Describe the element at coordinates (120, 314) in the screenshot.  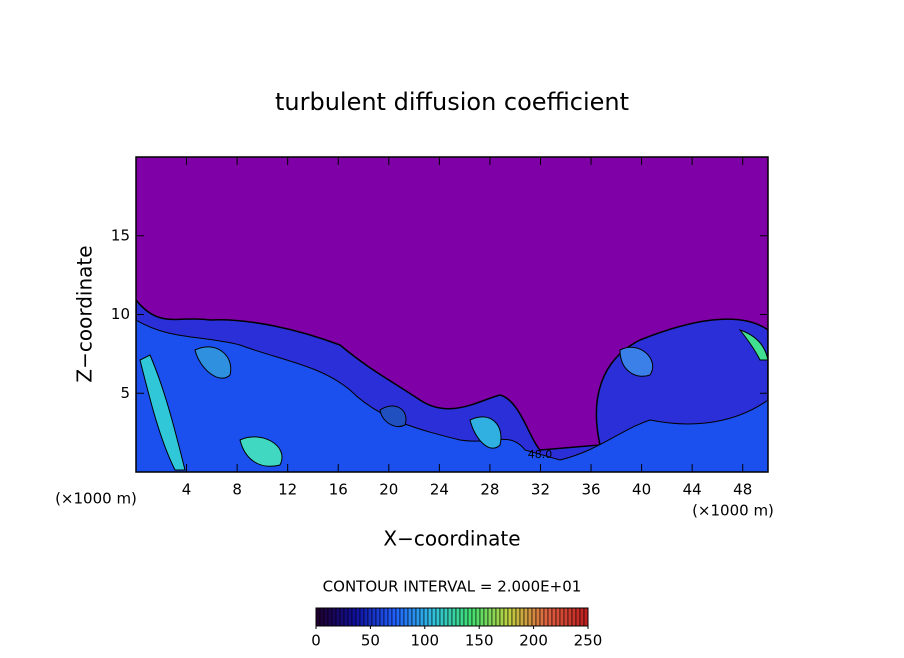
I see `y-tick-label: 10` at that location.